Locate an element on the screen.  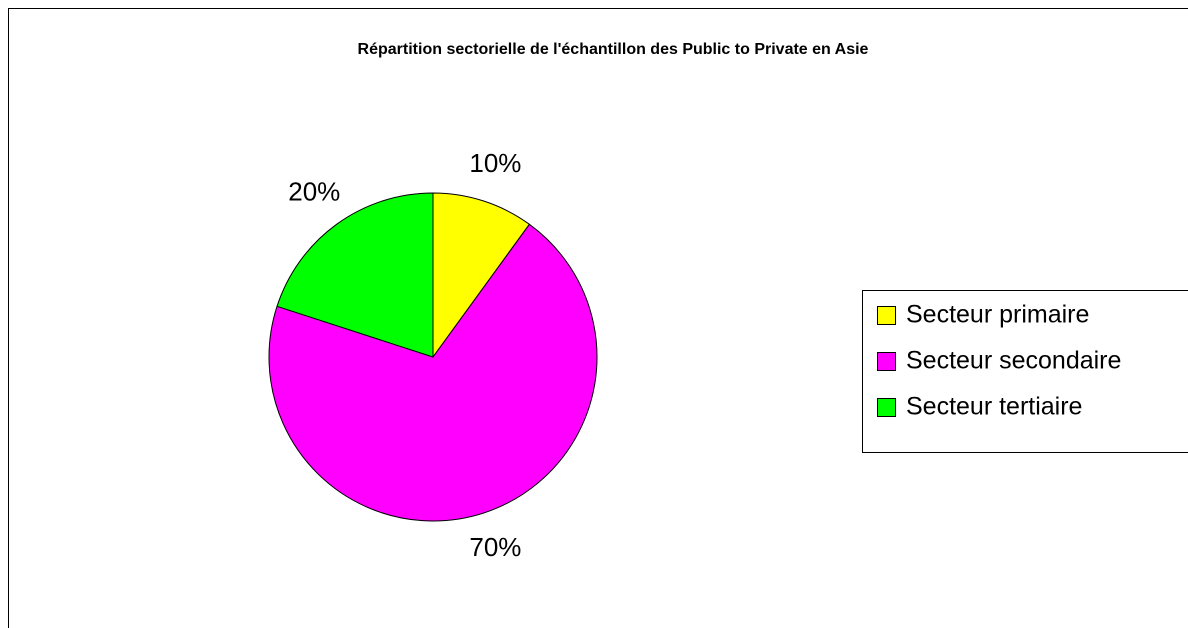
data-label: 70% is located at coordinates (495, 547).